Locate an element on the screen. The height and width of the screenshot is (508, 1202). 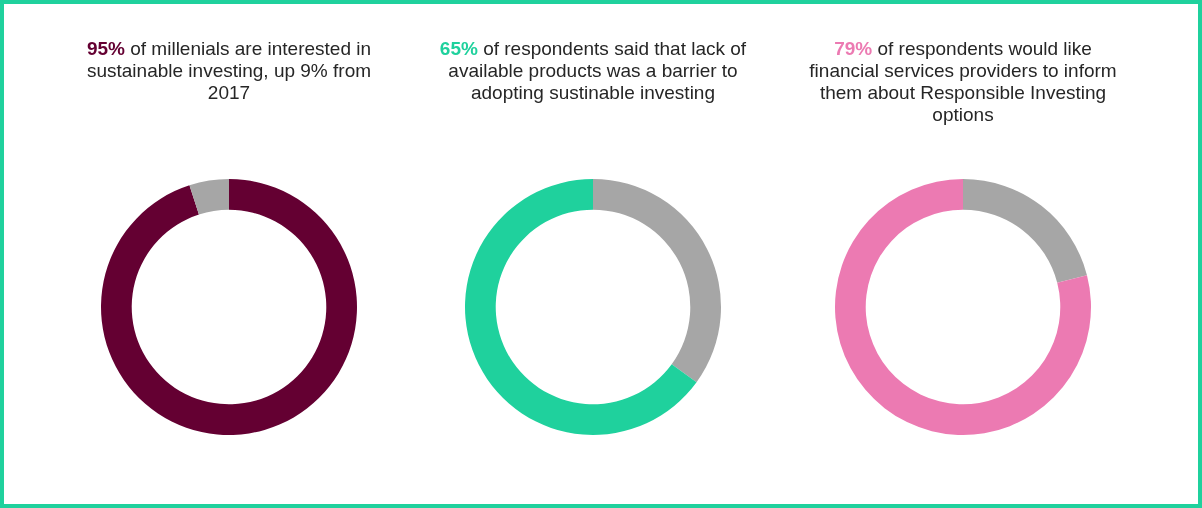
chart-title: 79% of respondents would like financial services providers to inform them about Responsible Investing options is located at coordinates (963, 82).